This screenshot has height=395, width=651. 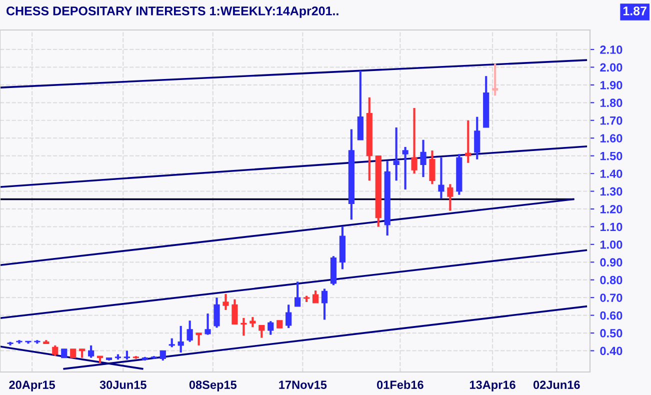 What do you see at coordinates (611, 315) in the screenshot?
I see `y-tick-label: 0.60` at bounding box center [611, 315].